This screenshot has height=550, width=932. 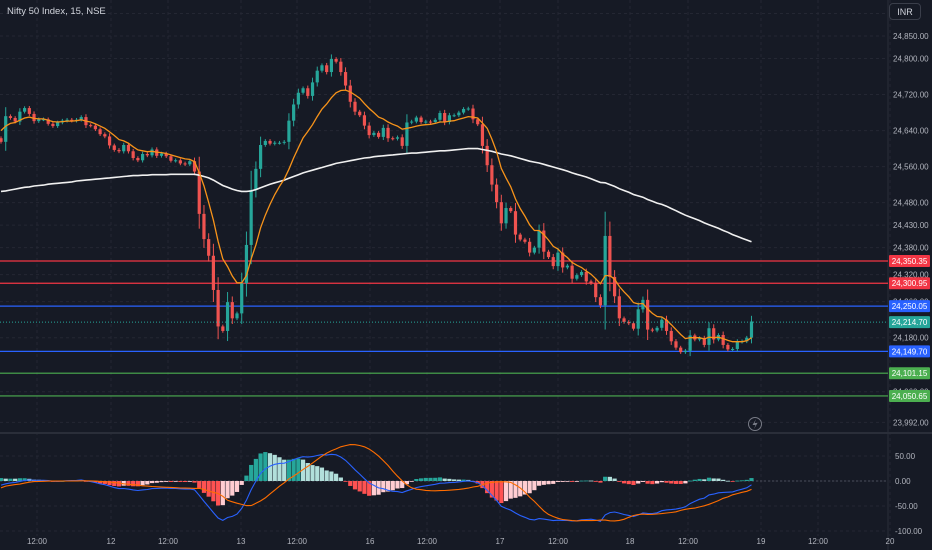 What do you see at coordinates (911, 95) in the screenshot?
I see `price-tick-label: 24,720.00` at bounding box center [911, 95].